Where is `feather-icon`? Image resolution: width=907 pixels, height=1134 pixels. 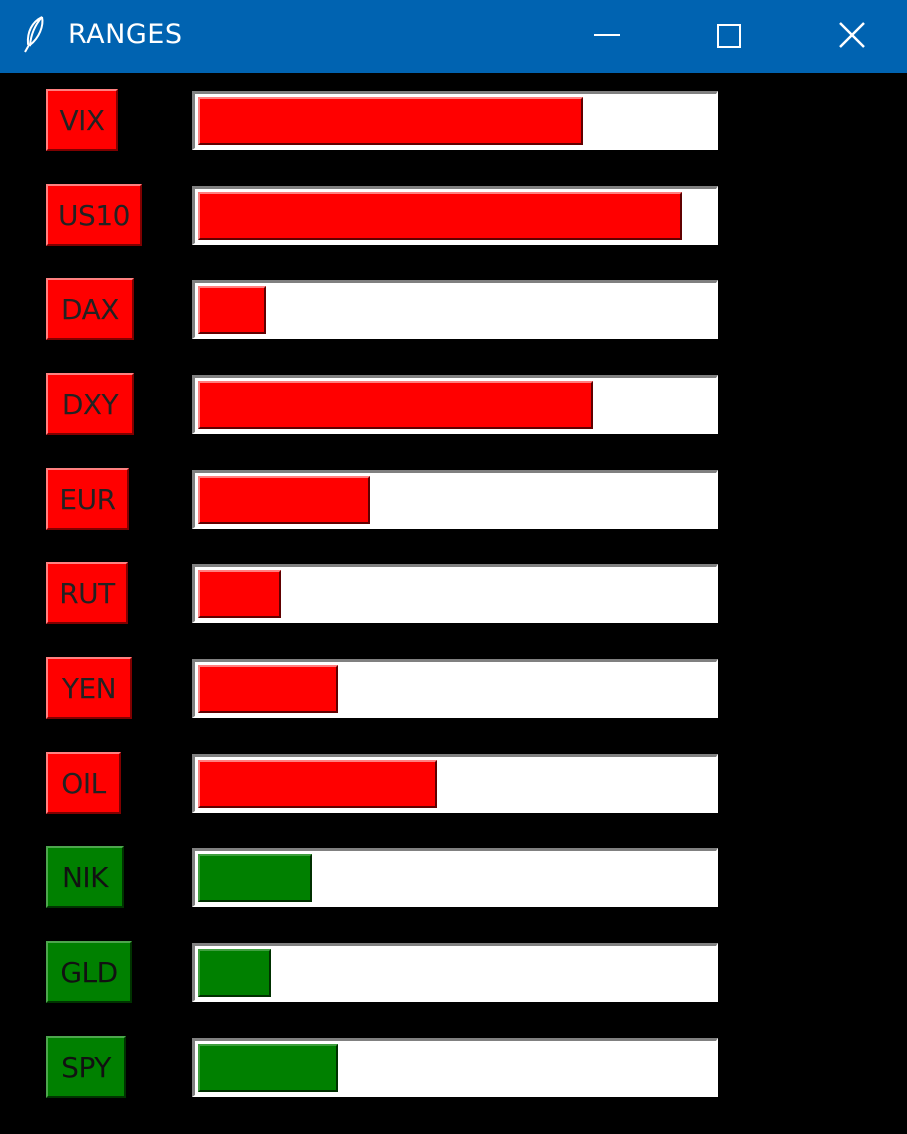 feather-icon is located at coordinates (35, 34).